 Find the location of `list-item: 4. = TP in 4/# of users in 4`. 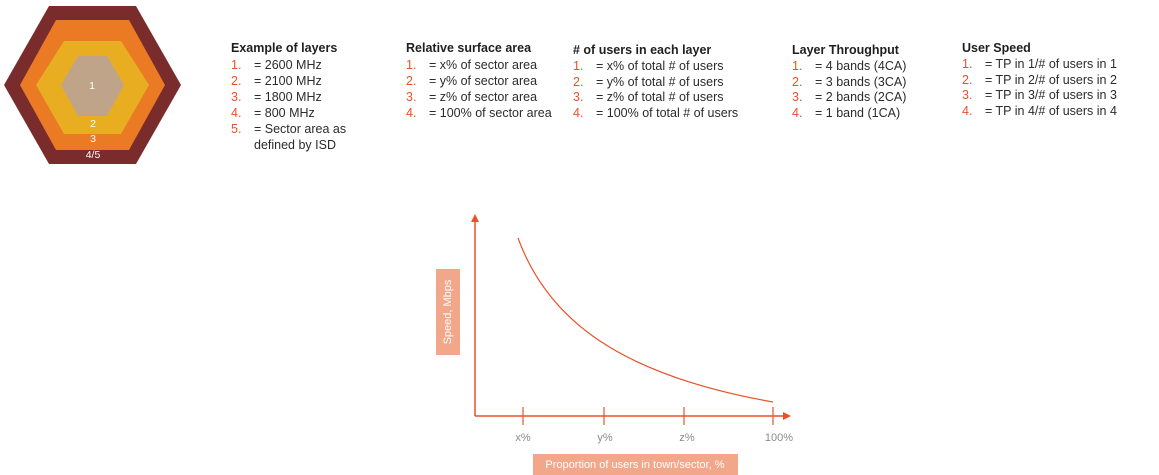

list-item: 4. = TP in 4/# of users in 4 is located at coordinates (1059, 112).